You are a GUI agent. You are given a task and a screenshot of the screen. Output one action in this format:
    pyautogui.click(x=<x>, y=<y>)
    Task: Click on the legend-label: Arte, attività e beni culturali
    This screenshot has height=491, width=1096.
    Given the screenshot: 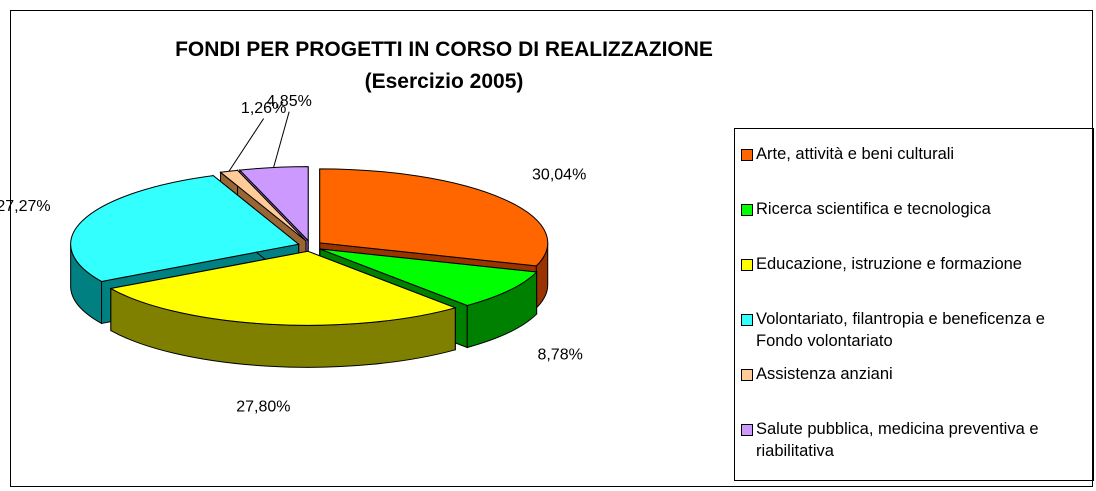 What is the action you would take?
    pyautogui.click(x=855, y=154)
    